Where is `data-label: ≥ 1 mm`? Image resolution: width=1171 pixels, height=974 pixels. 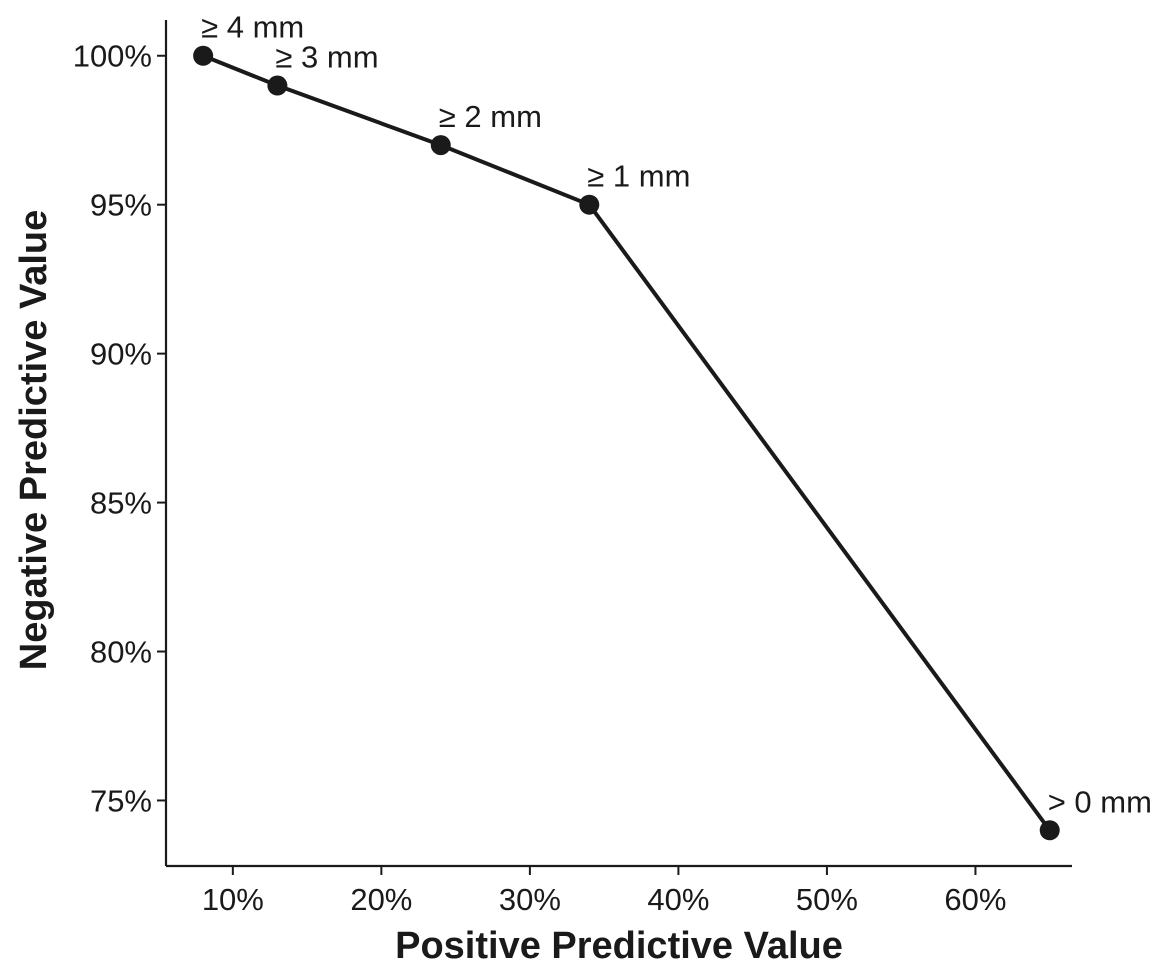
data-label: ≥ 1 mm is located at coordinates (638, 176).